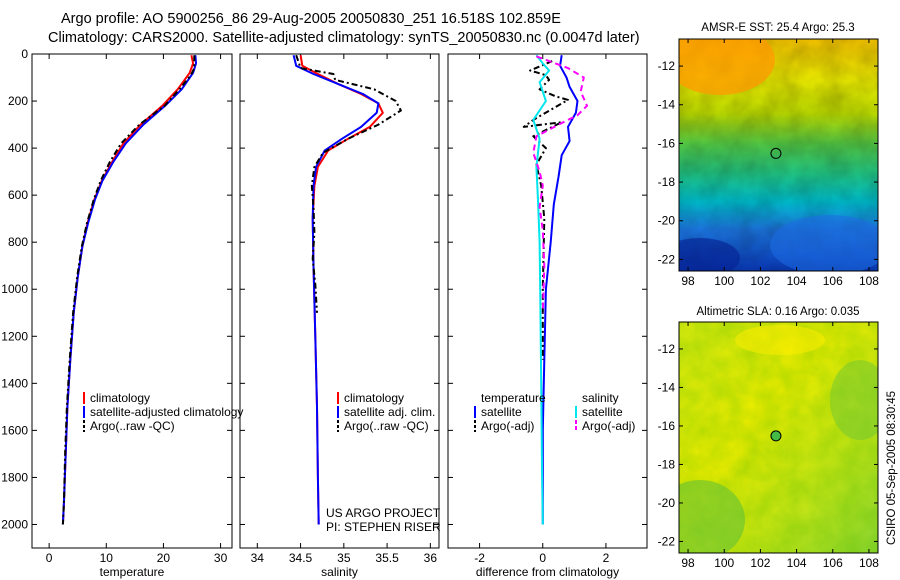  Describe the element at coordinates (18, 195) in the screenshot. I see `y-tick-label: 600` at that location.